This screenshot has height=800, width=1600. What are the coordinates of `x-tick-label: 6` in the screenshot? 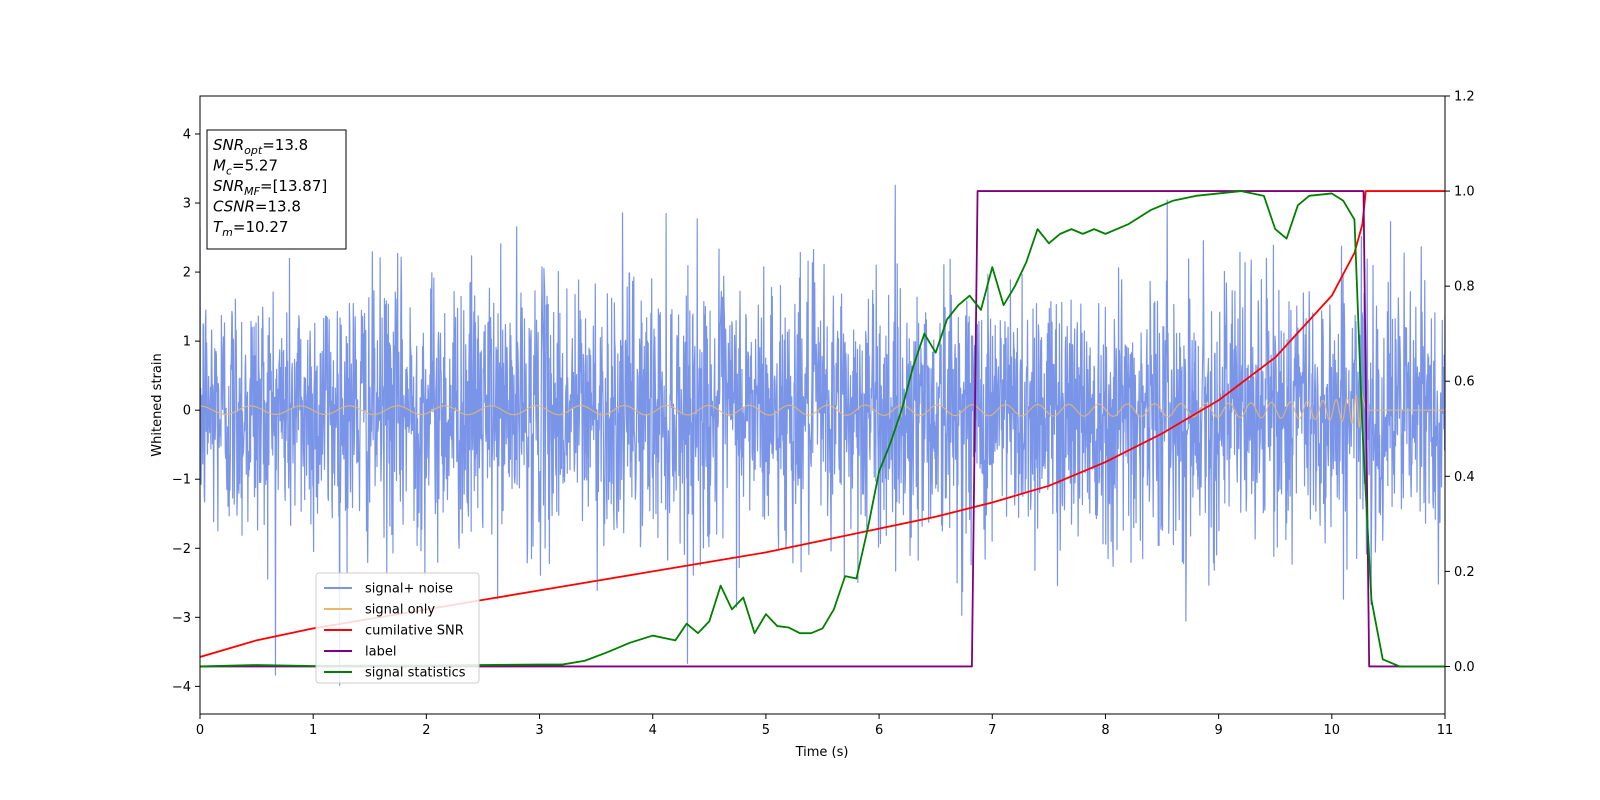 It's located at (879, 730).